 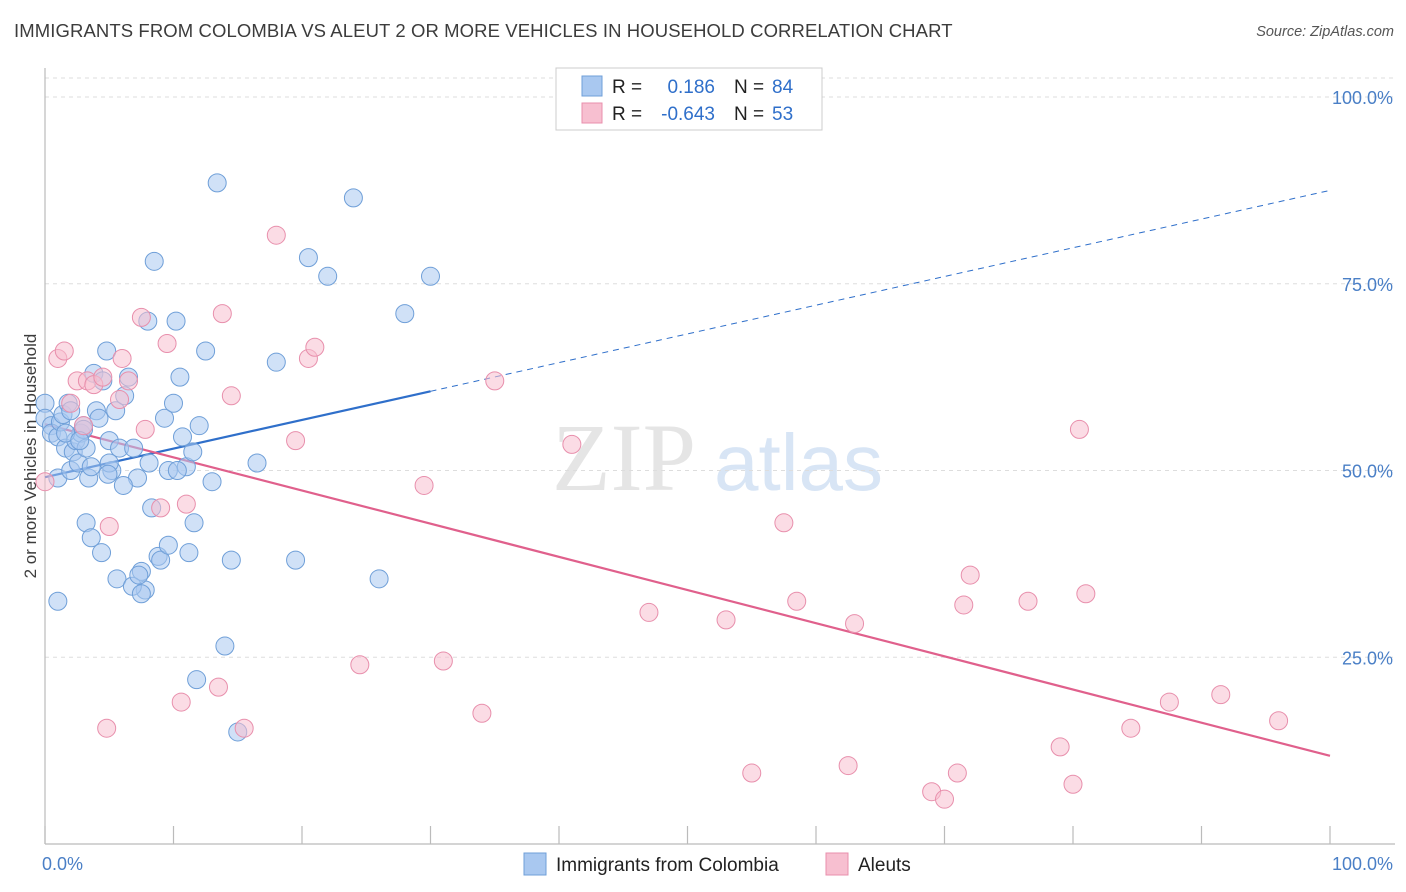 What do you see at coordinates (782, 114) in the screenshot?
I see `legend-n-value-2: 53` at bounding box center [782, 114].